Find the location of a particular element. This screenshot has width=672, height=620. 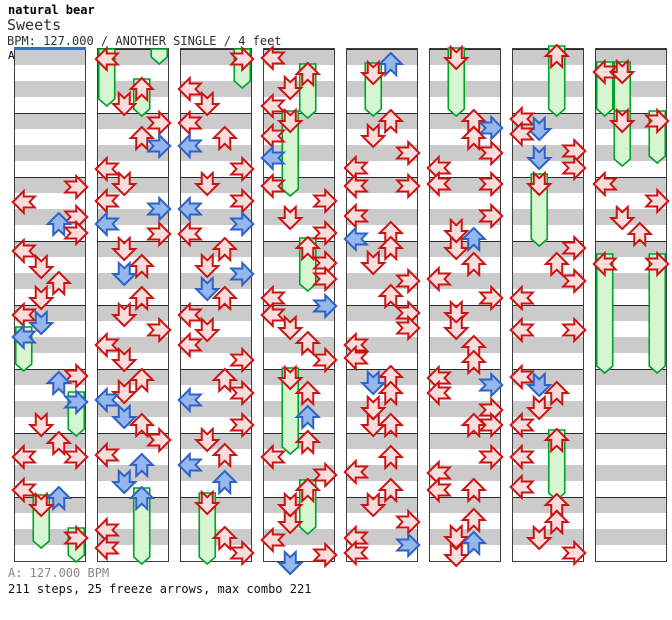

artist-name: natural bear is located at coordinates (51, 10).